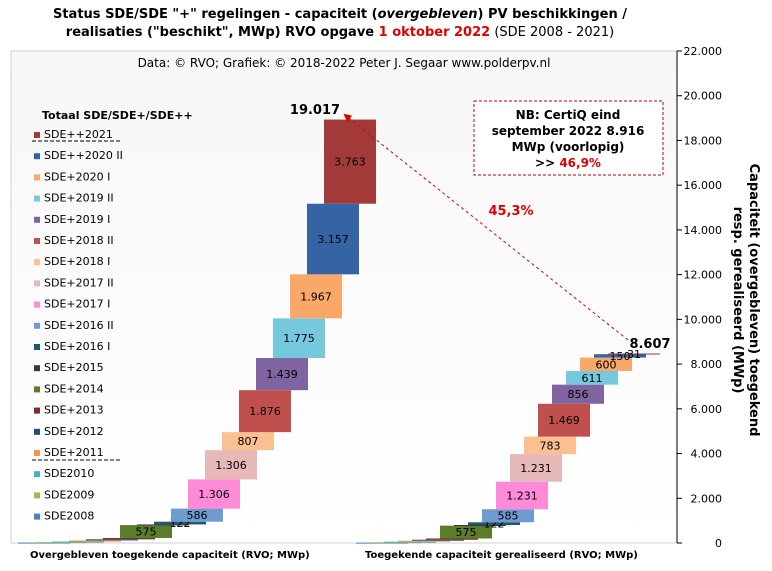 This screenshot has width=772, height=571. What do you see at coordinates (703, 319) in the screenshot?
I see `y-tick-label: 10.000` at bounding box center [703, 319].